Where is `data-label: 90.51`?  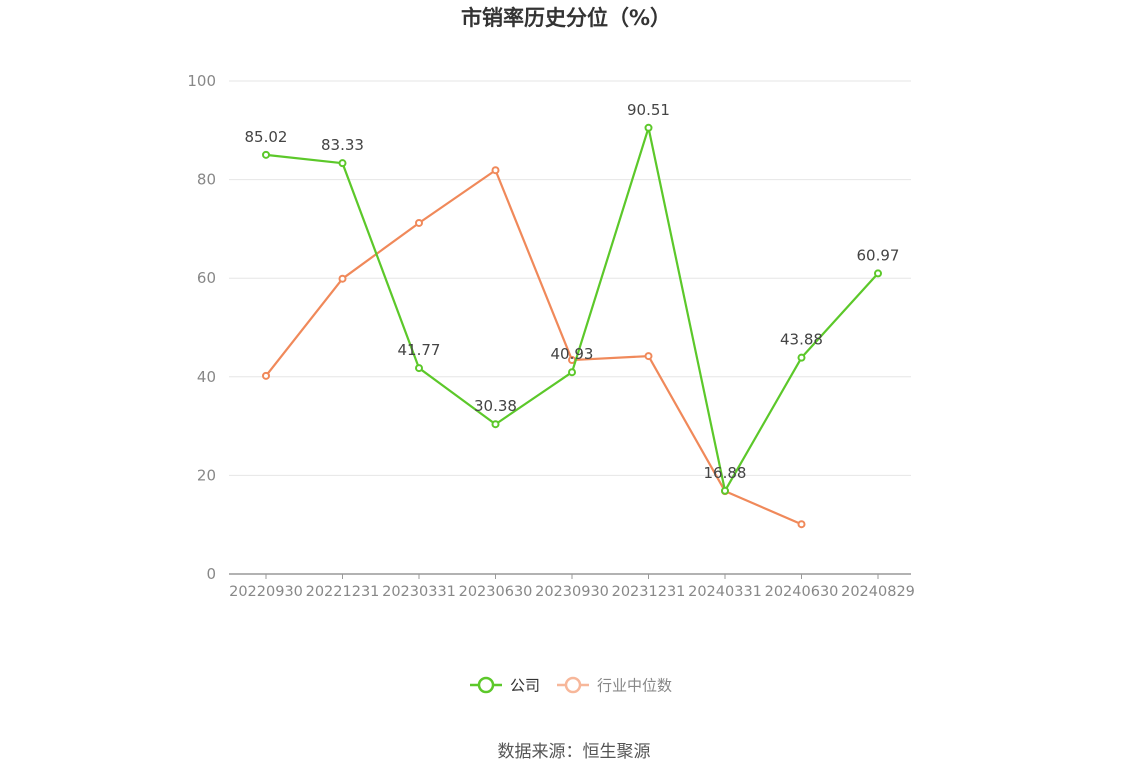 data-label: 90.51 is located at coordinates (648, 110).